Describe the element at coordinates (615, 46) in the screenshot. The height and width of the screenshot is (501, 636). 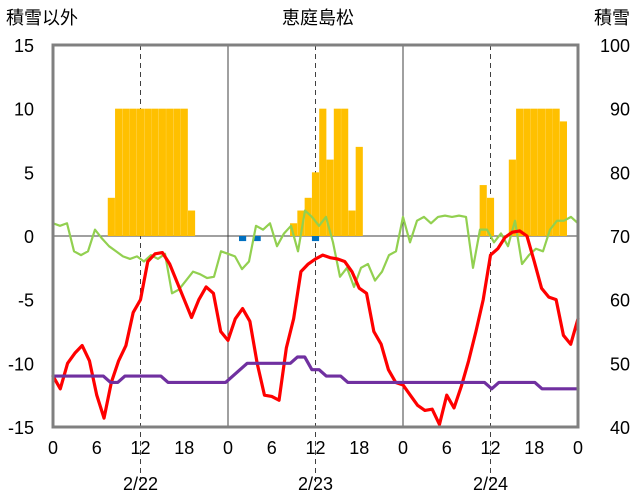
I see `right-tick-label: 100` at that location.